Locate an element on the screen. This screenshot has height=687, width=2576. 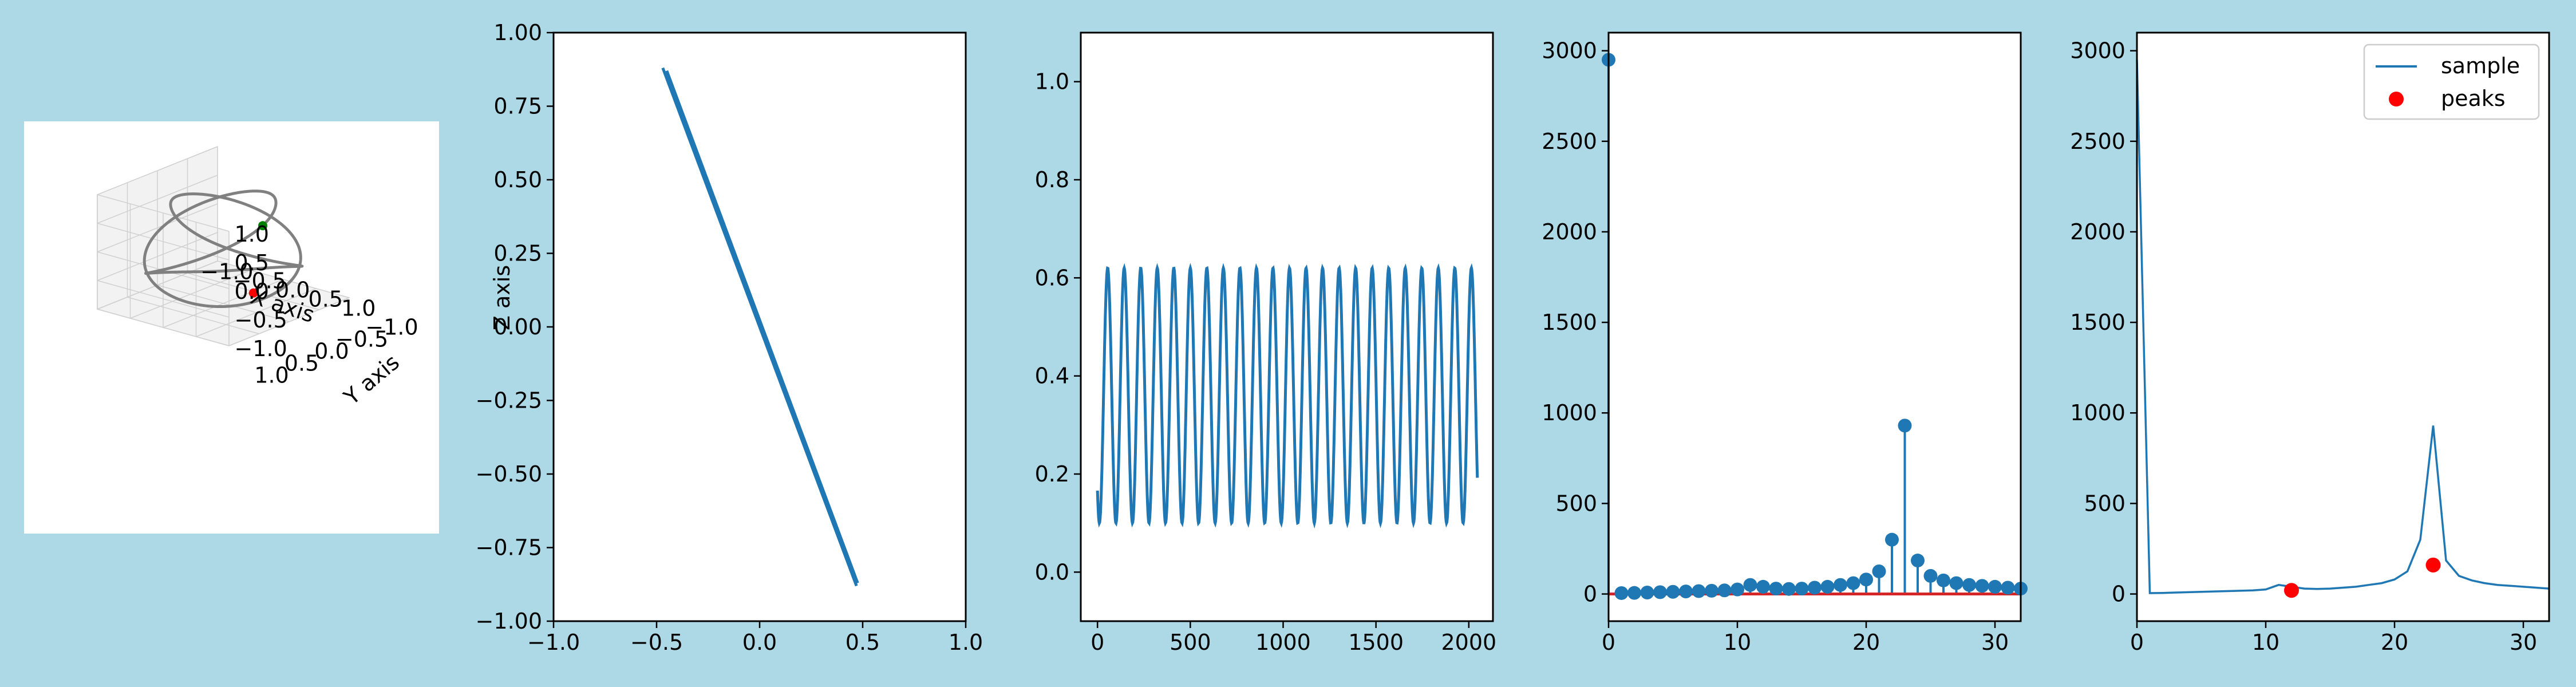
y-tick-label: 1.00 is located at coordinates (517, 32).